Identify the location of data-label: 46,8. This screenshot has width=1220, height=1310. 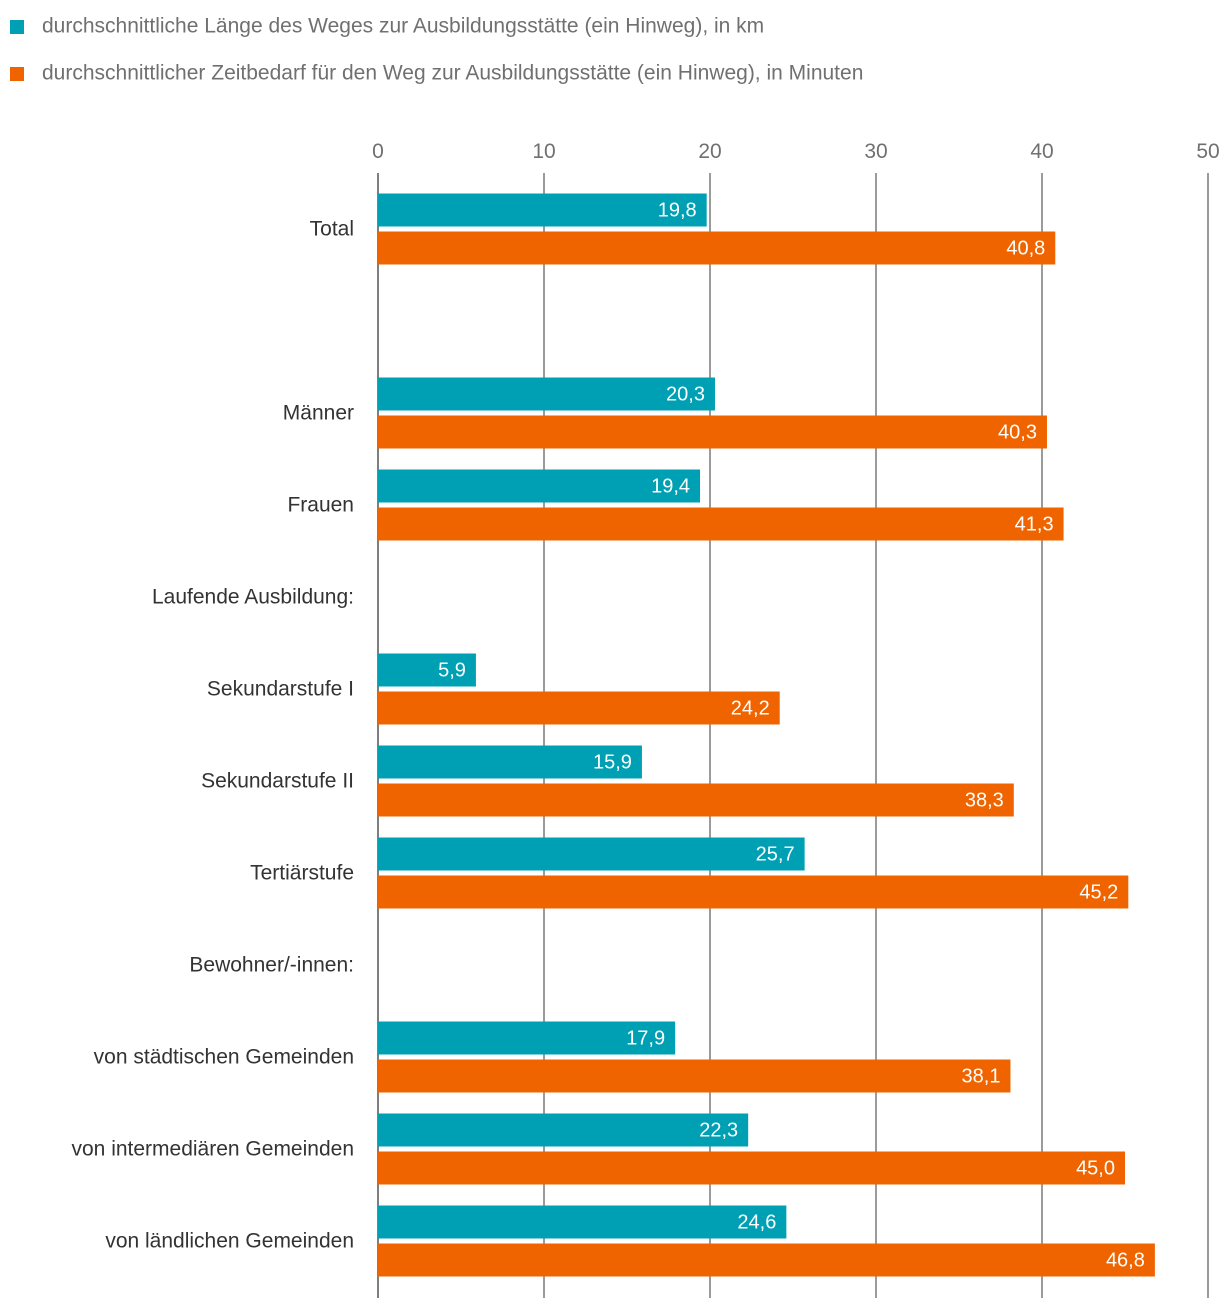
(1125, 1260).